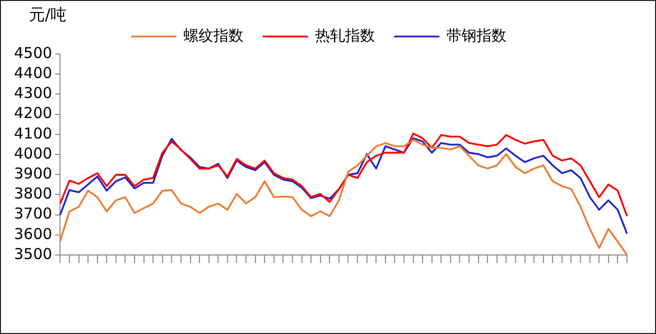 This screenshot has width=656, height=334. What do you see at coordinates (33, 153) in the screenshot?
I see `y-tick-label: 4000` at bounding box center [33, 153].